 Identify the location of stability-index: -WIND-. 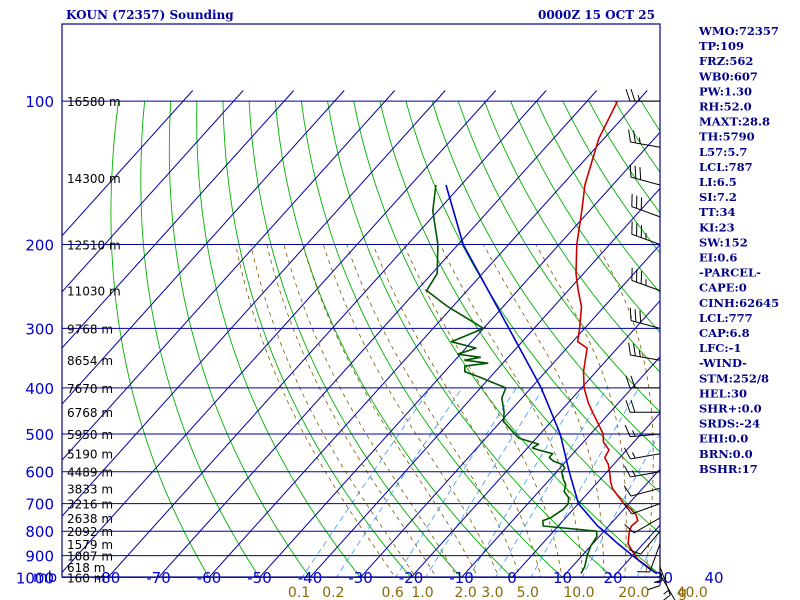
(723, 363).